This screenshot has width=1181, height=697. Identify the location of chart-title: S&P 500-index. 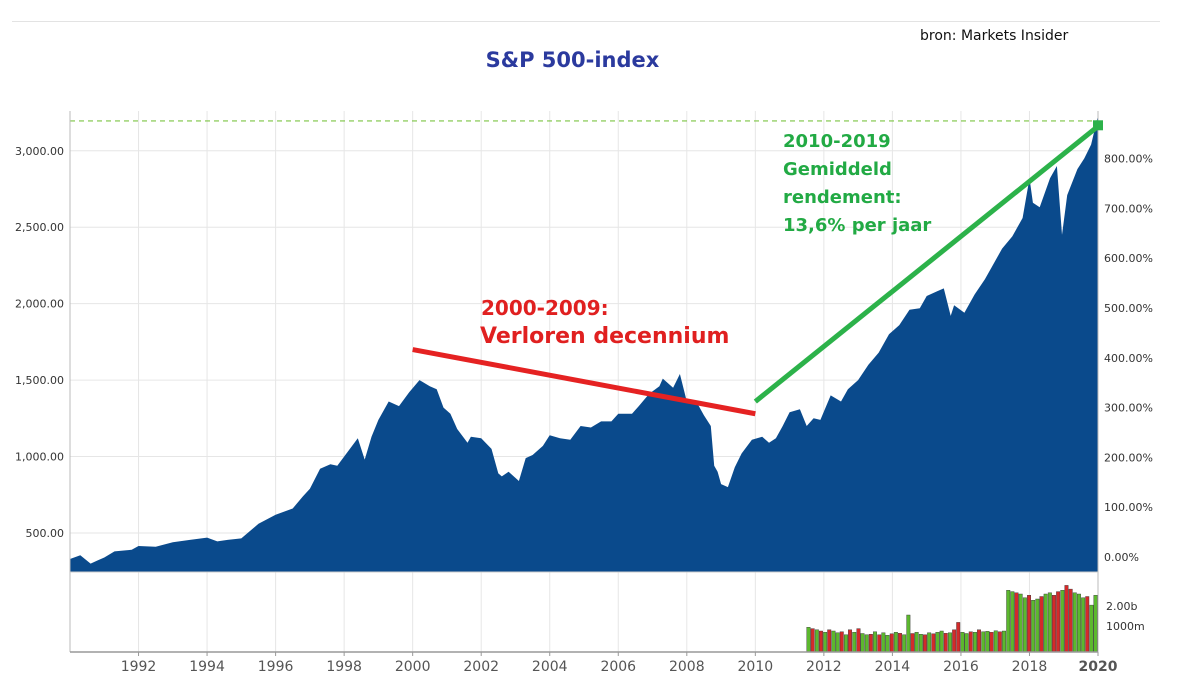
(572, 60).